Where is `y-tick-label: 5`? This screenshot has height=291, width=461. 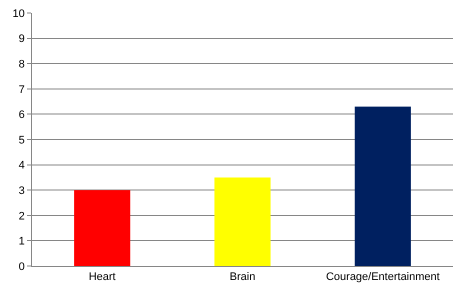 y-tick-label: 5 is located at coordinates (21, 140).